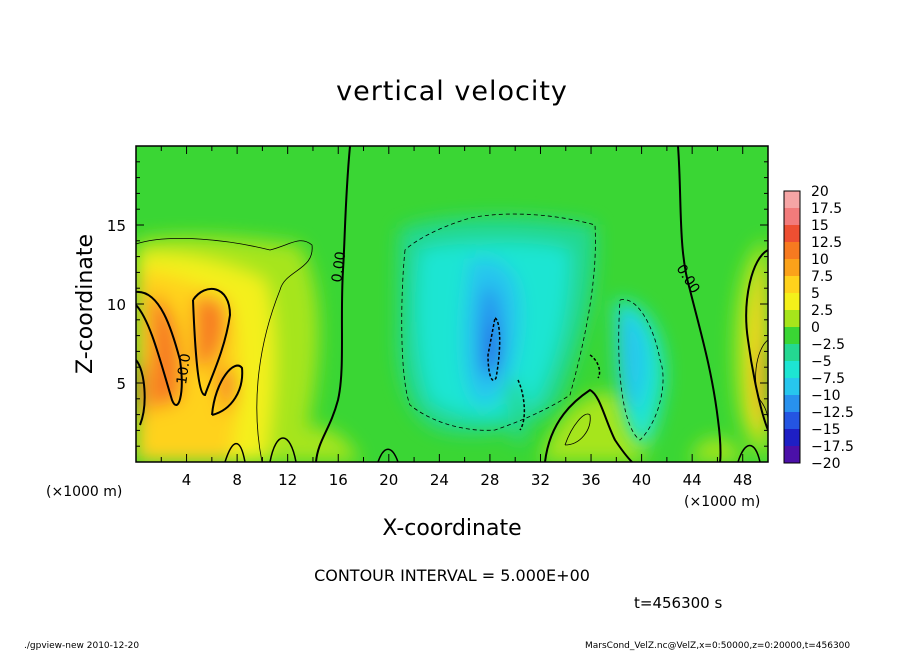 This screenshot has height=654, width=904. What do you see at coordinates (832, 413) in the screenshot?
I see `colorbar-label: −12.5` at bounding box center [832, 413].